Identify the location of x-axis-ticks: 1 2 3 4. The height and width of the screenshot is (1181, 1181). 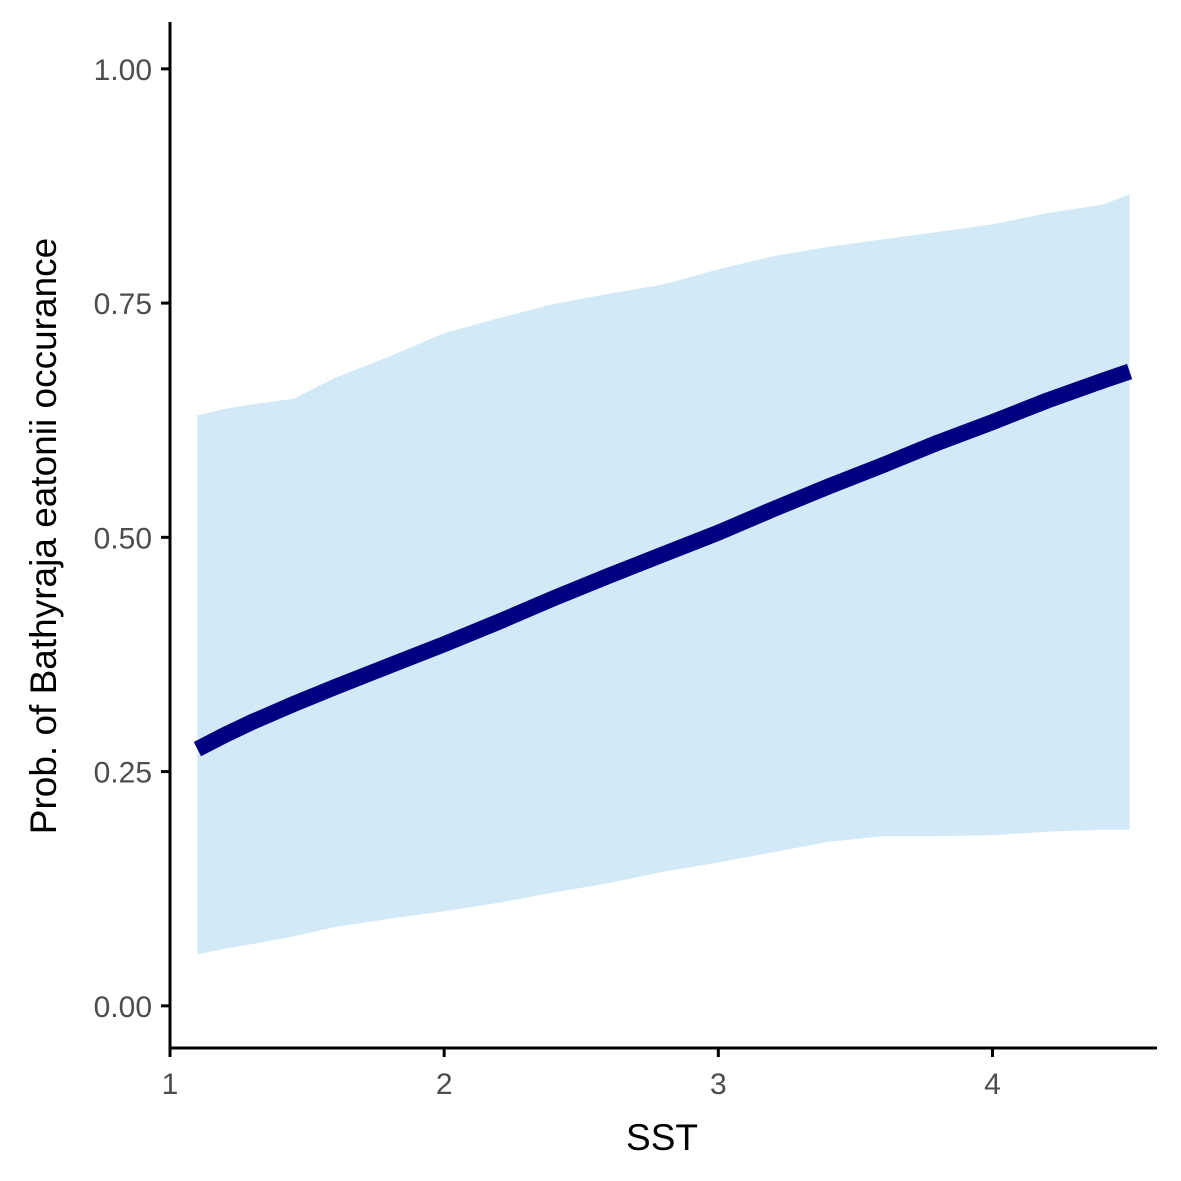
(581, 1074).